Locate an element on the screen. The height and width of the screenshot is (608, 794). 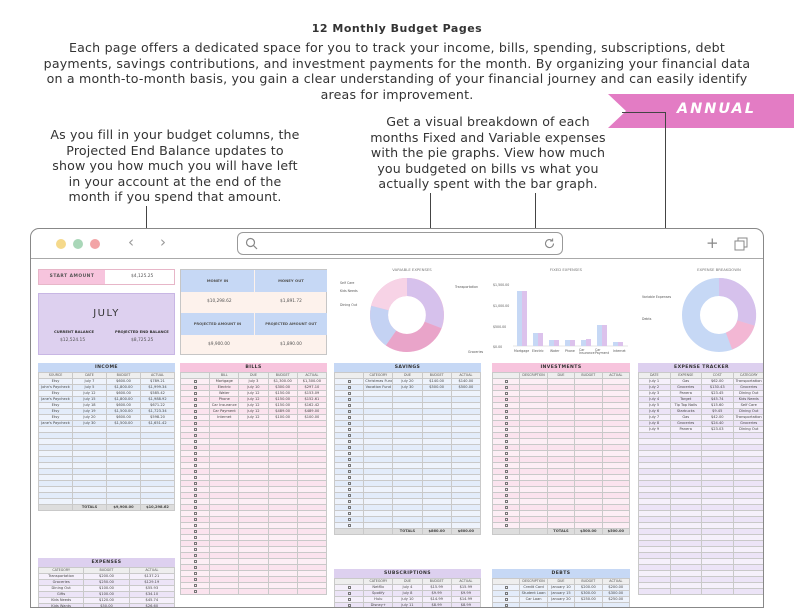
window-dot-yellow is located at coordinates (61, 244).